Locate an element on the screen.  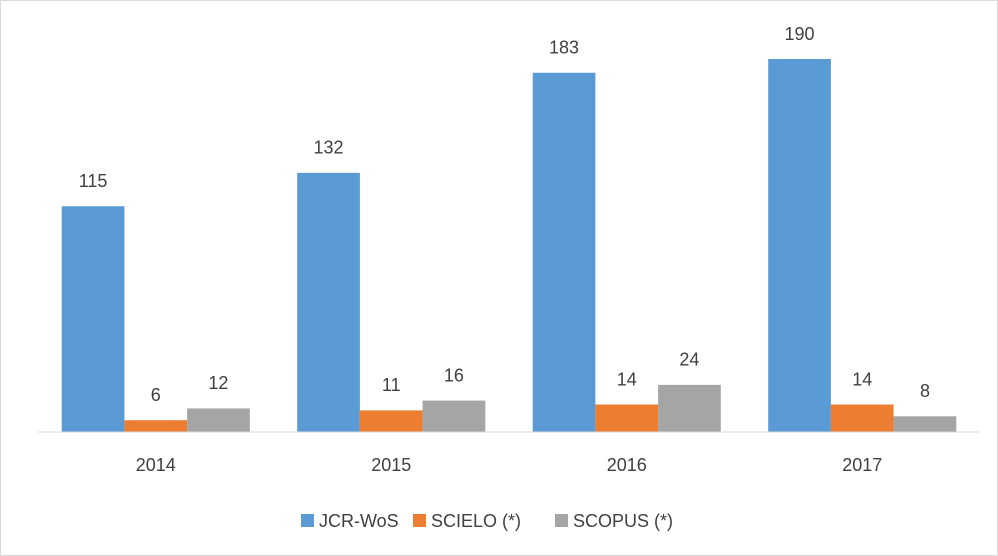
value-label: 6 is located at coordinates (156, 395).